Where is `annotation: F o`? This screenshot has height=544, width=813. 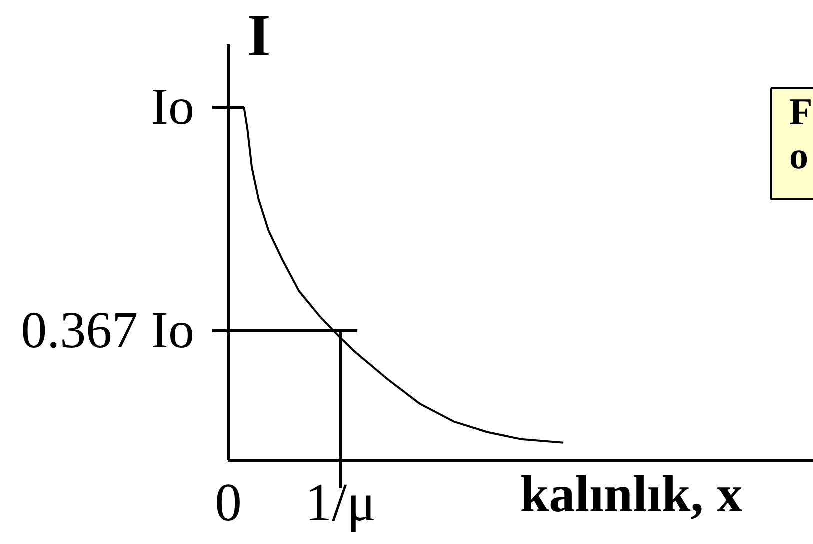 annotation: F o is located at coordinates (801, 135).